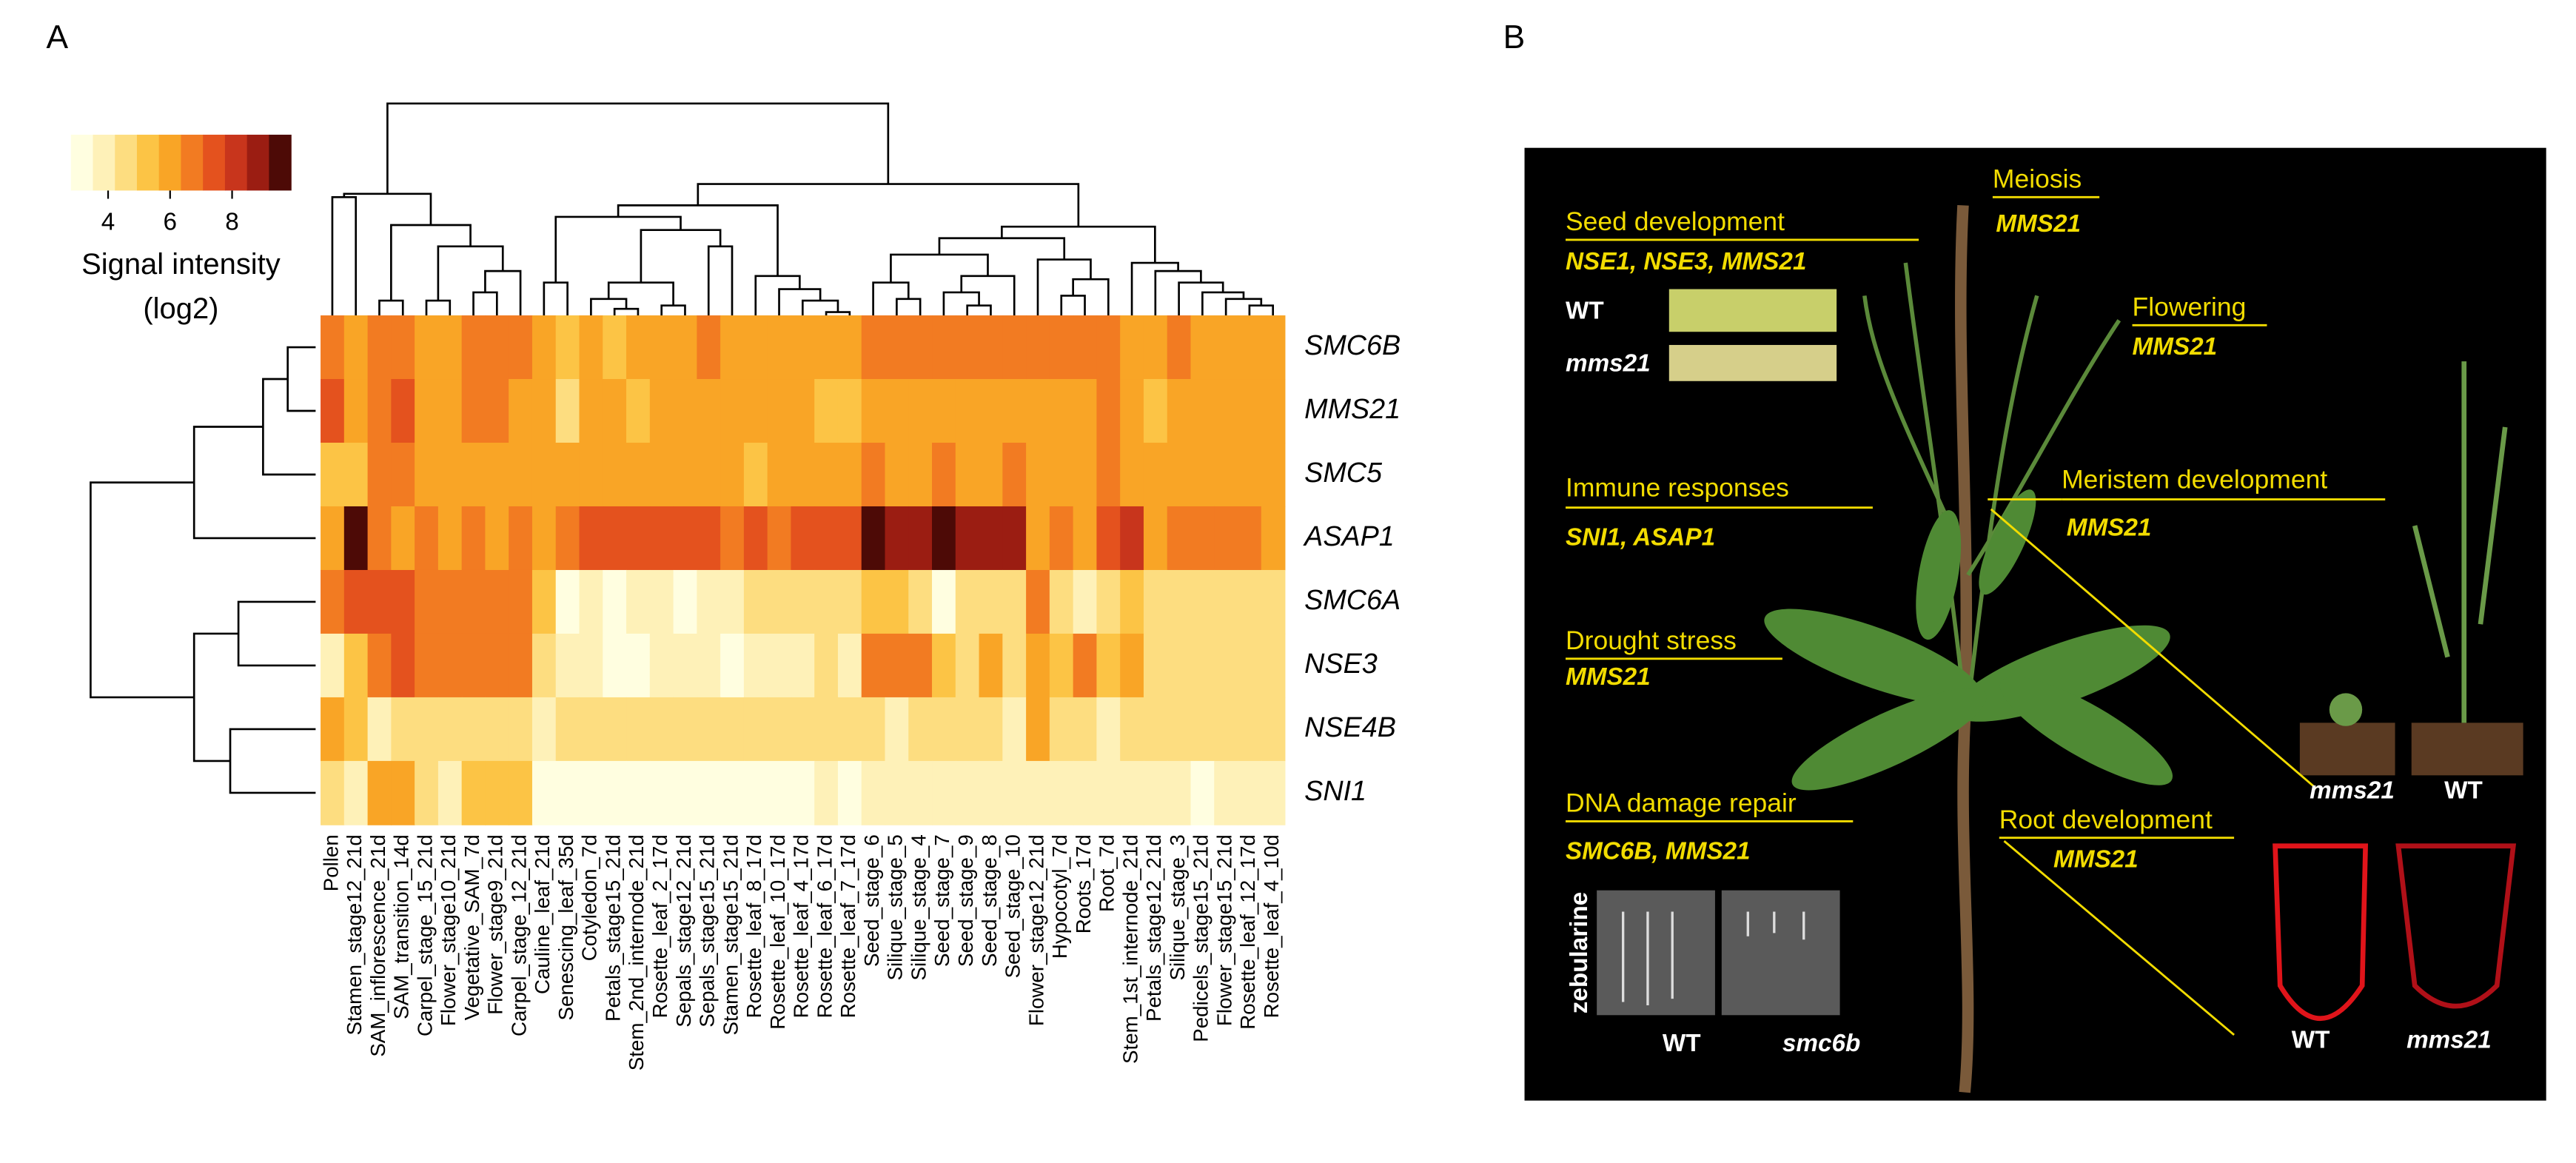  Describe the element at coordinates (1129, 949) in the screenshot. I see `column-label: Stem_1st_internode_21d` at that location.